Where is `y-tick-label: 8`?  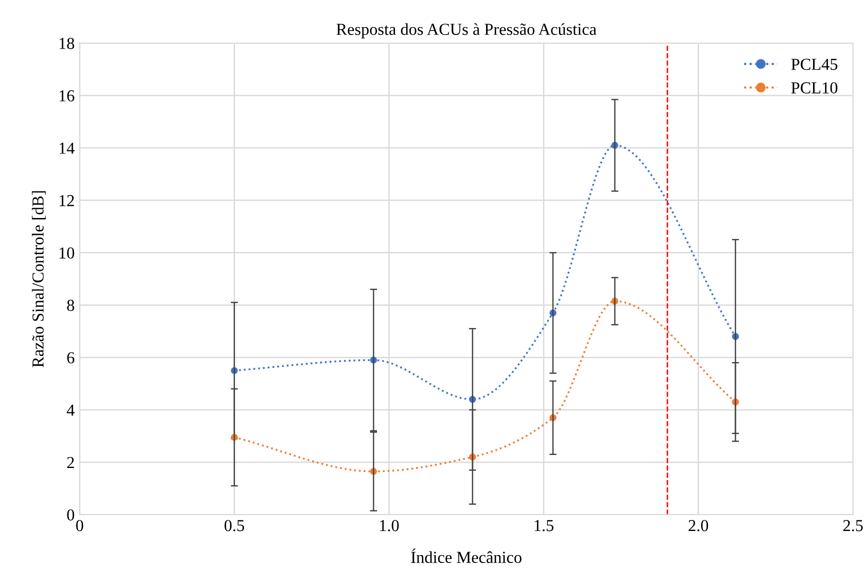 y-tick-label: 8 is located at coordinates (70, 306).